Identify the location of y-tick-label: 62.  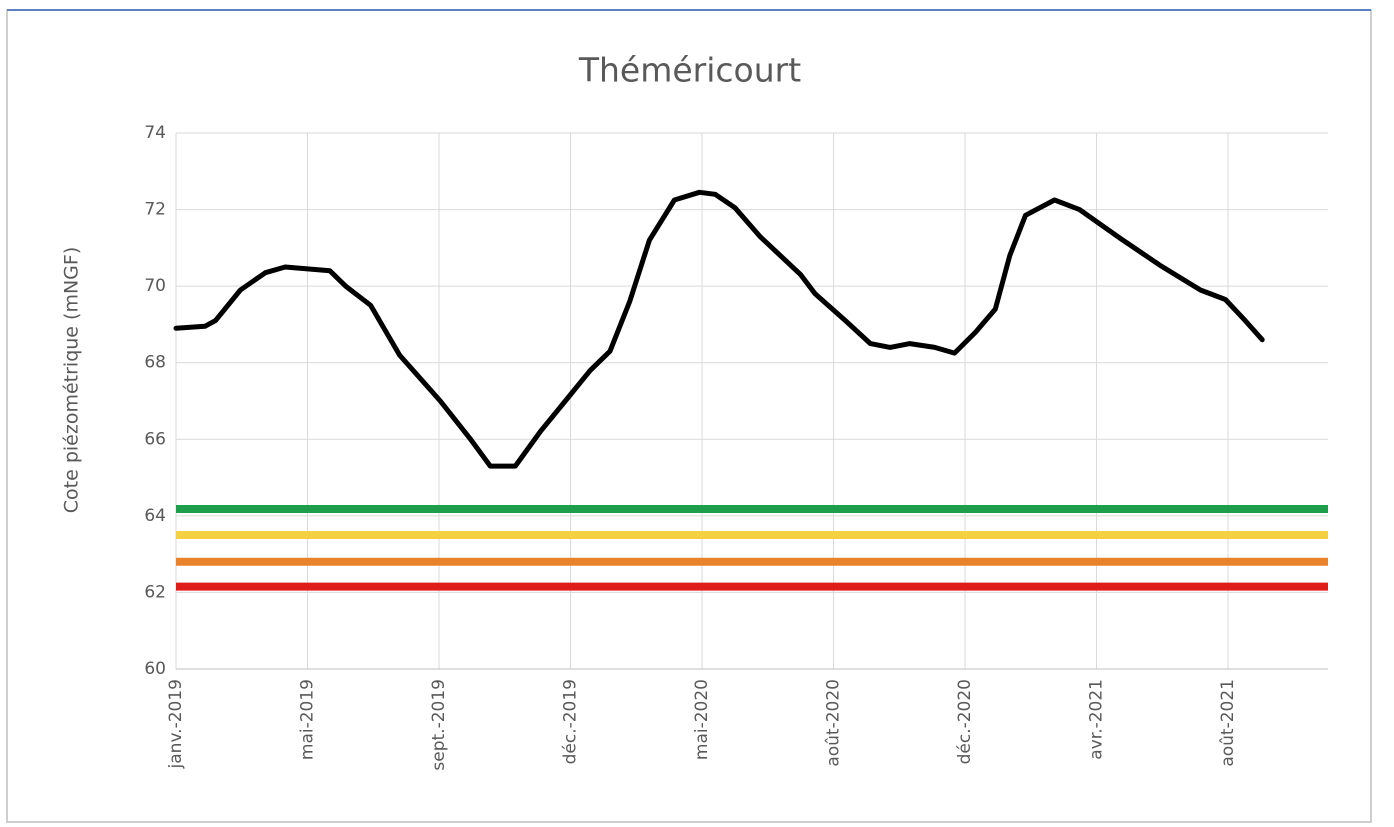
(155, 592).